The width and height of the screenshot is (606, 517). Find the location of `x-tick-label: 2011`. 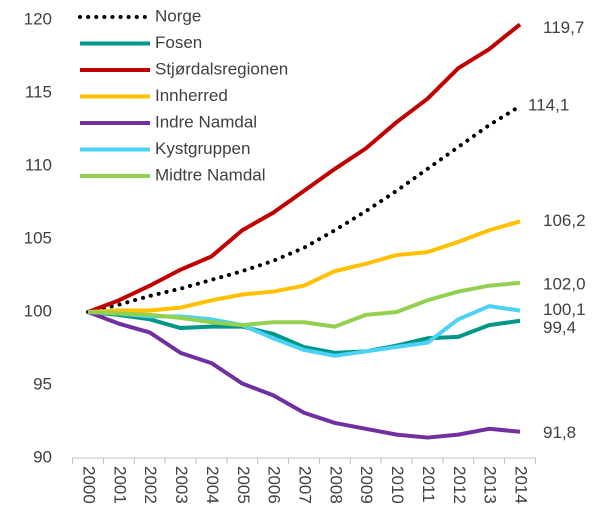

x-tick-label: 2011 is located at coordinates (428, 484).